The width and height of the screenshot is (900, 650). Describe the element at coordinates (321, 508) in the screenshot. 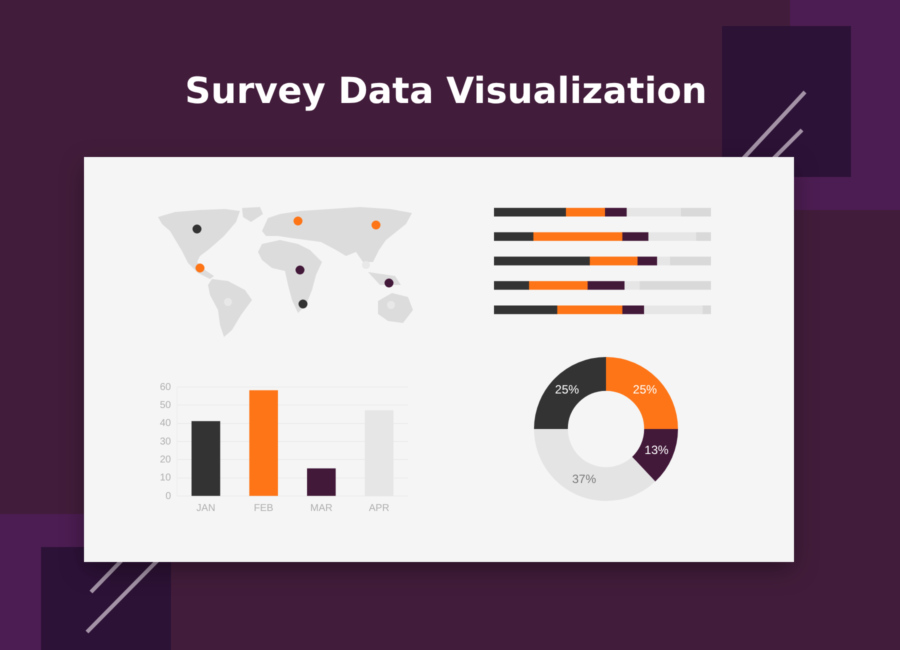

I see `x-tick-label: MAR` at that location.